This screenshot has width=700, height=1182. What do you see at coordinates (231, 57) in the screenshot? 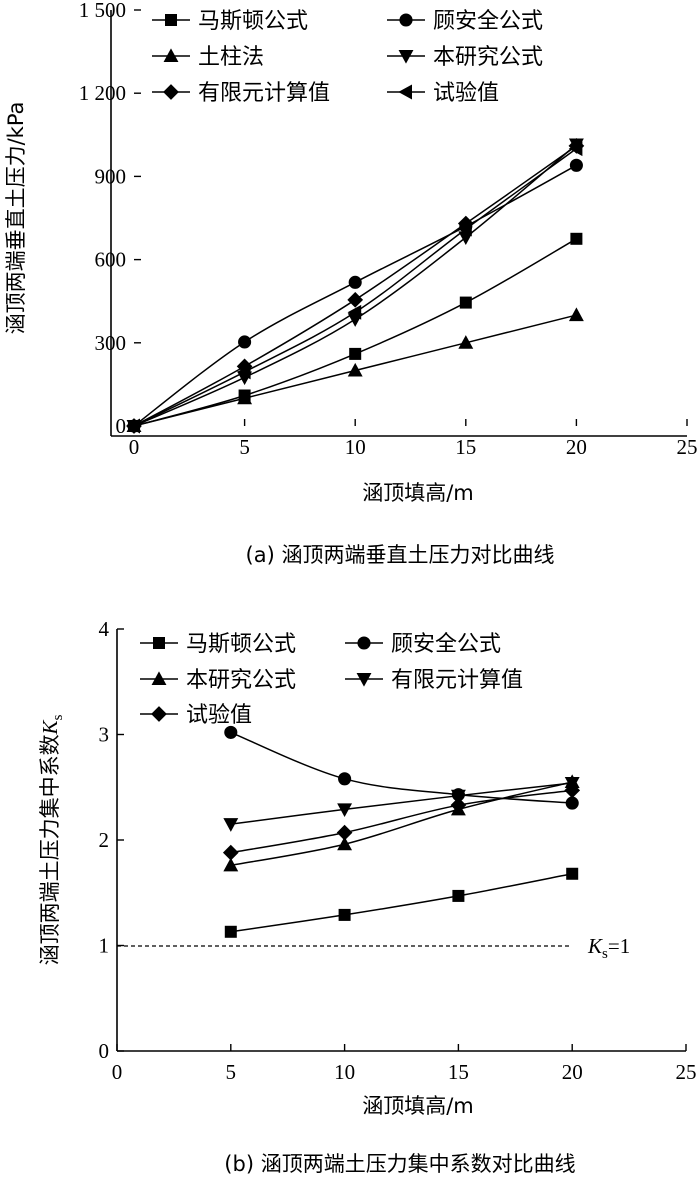
I see `legend-label: 土柱法` at bounding box center [231, 57].